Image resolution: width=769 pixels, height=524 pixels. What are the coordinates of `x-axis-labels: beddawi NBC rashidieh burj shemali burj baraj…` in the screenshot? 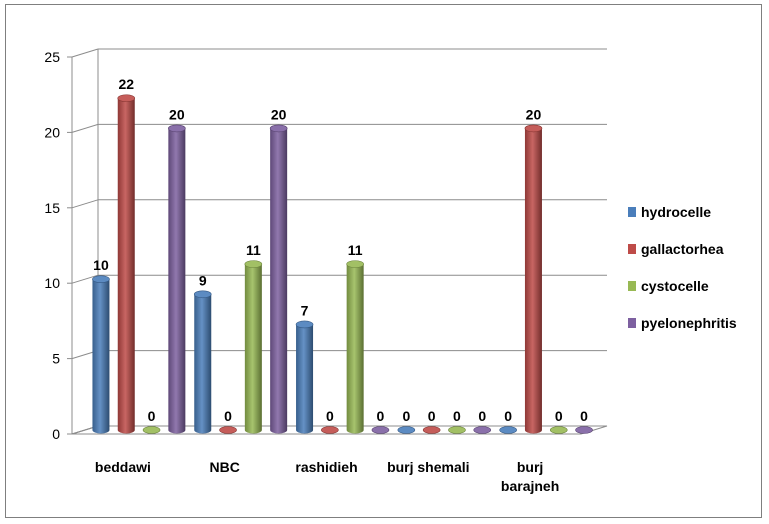 It's located at (327, 476).